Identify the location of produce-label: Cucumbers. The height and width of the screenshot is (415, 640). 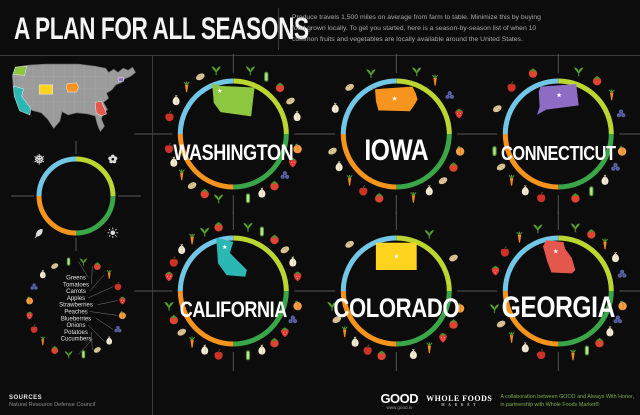
(76, 340).